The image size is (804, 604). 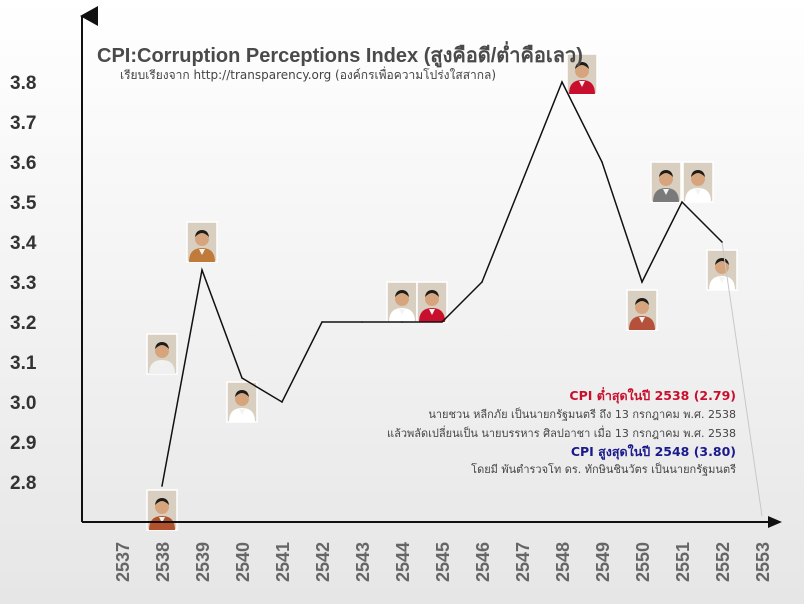 I want to click on trend-fade-line, so click(x=742, y=379).